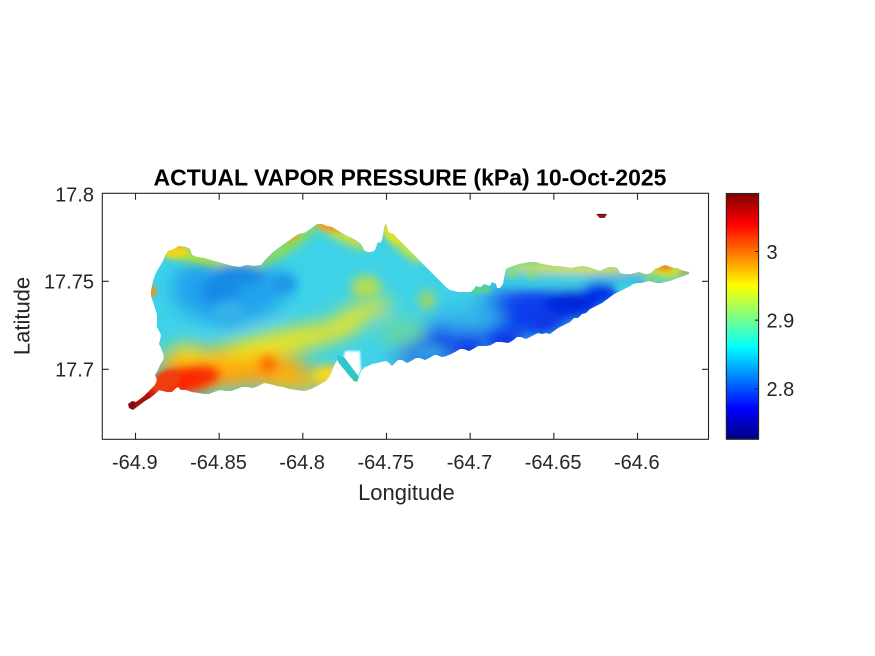  What do you see at coordinates (302, 463) in the screenshot?
I see `svg-text: -64.8` at bounding box center [302, 463].